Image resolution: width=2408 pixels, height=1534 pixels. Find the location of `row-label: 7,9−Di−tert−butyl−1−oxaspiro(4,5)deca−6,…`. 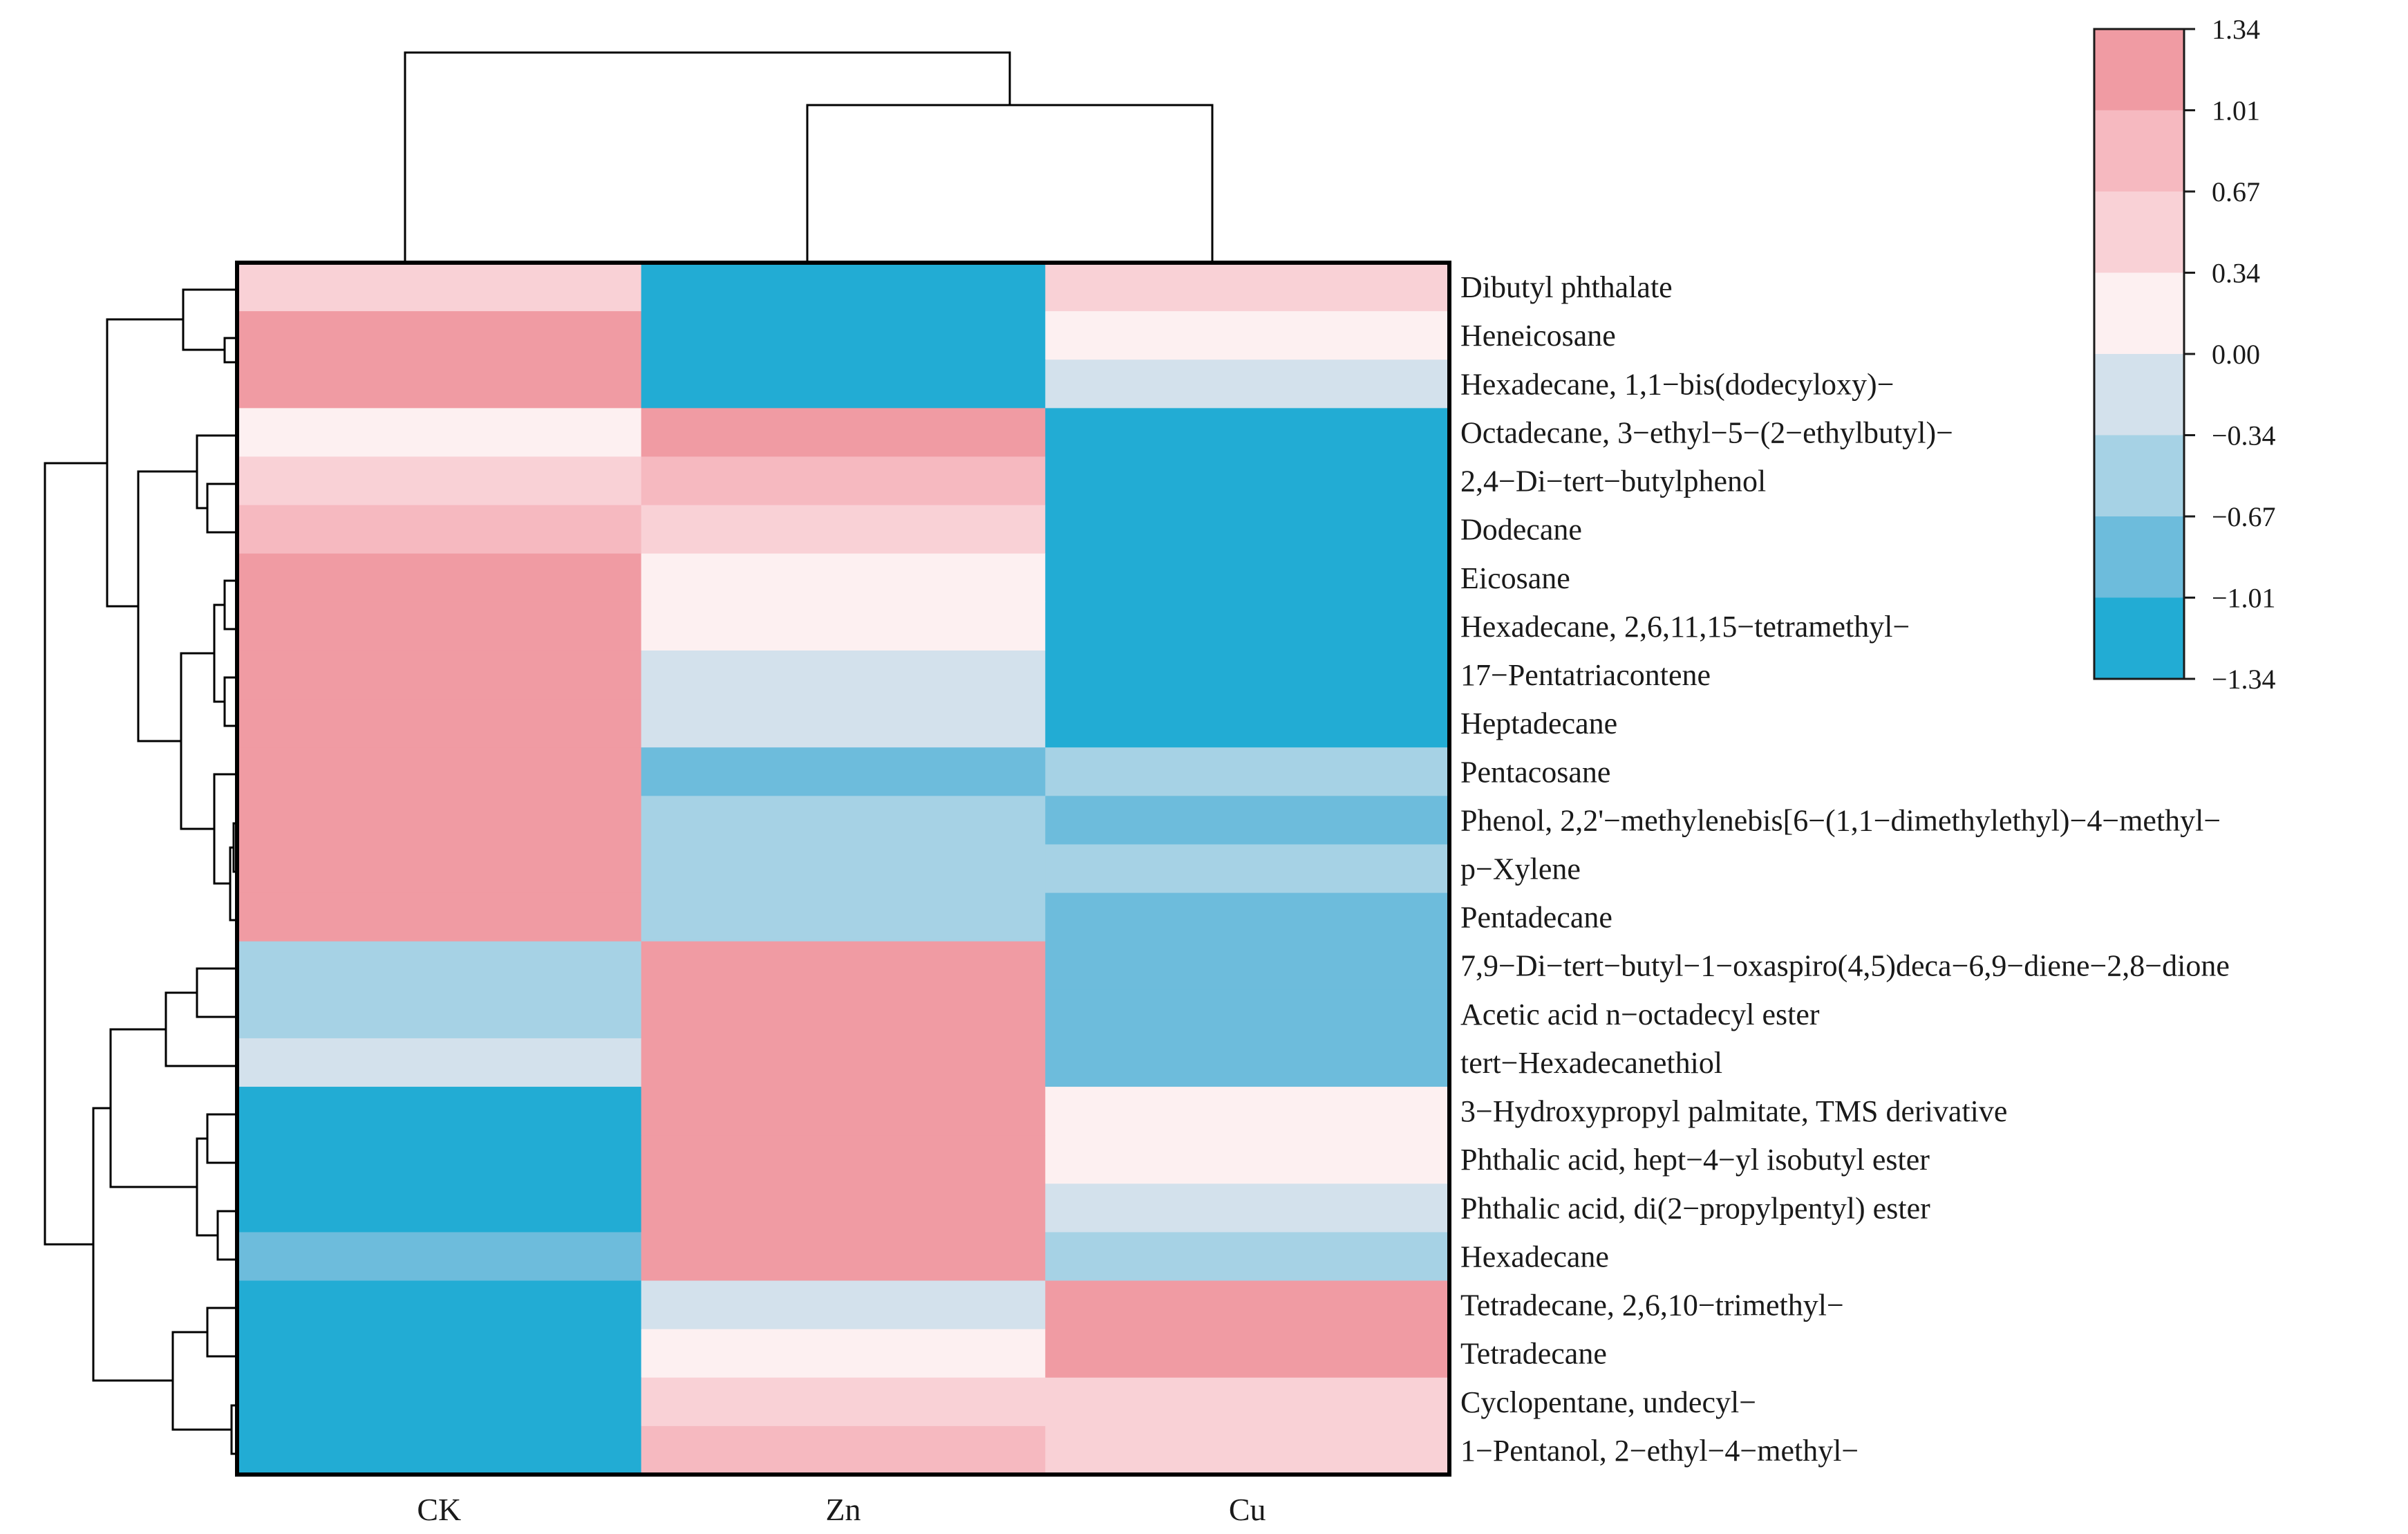

row-label: 7,9−Di−tert−butyl−1−oxaspiro(4,5)deca−6,… is located at coordinates (1845, 966).